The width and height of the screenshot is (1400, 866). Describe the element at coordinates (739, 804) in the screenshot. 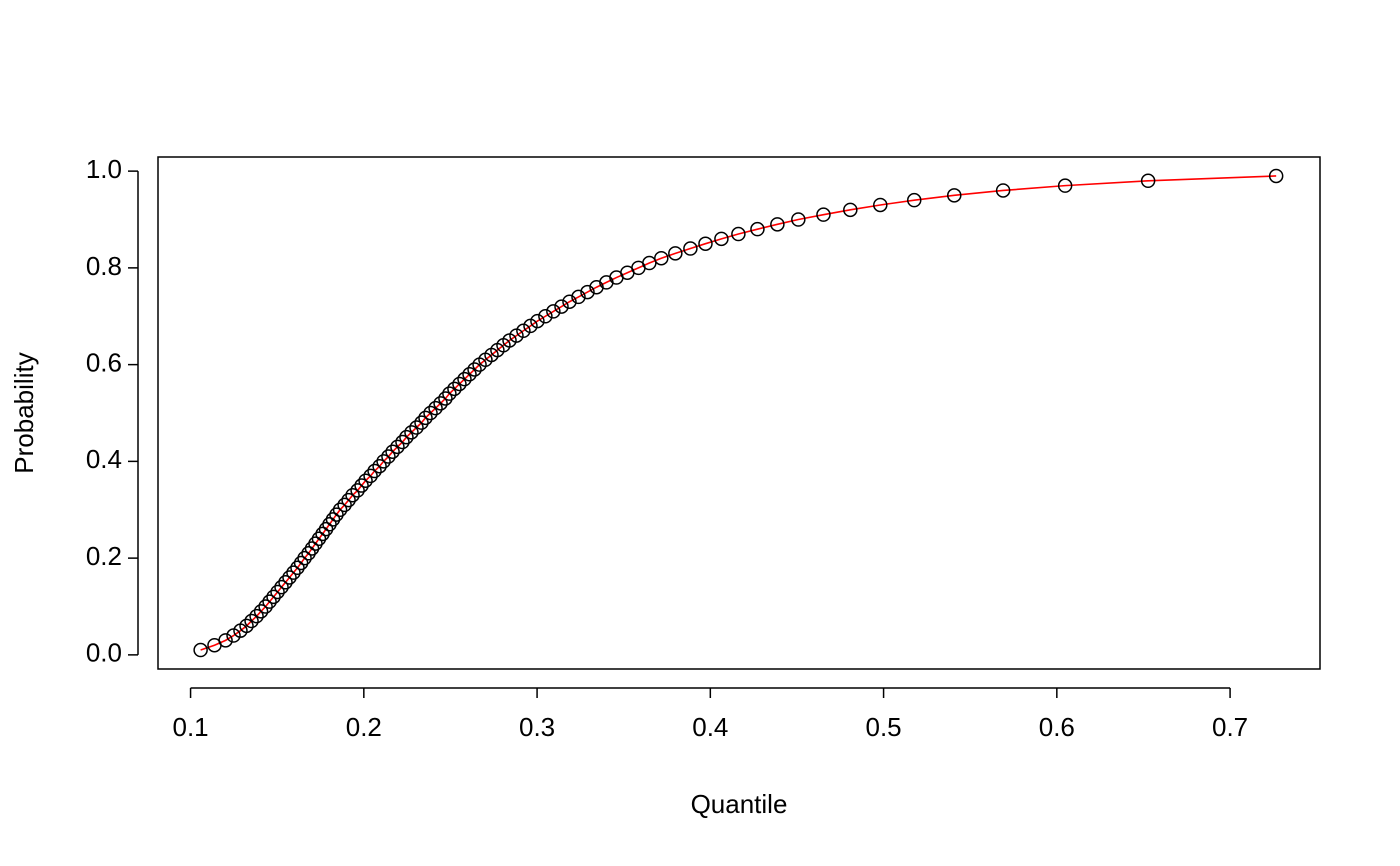

I see `x-axis-title: Quantile` at that location.